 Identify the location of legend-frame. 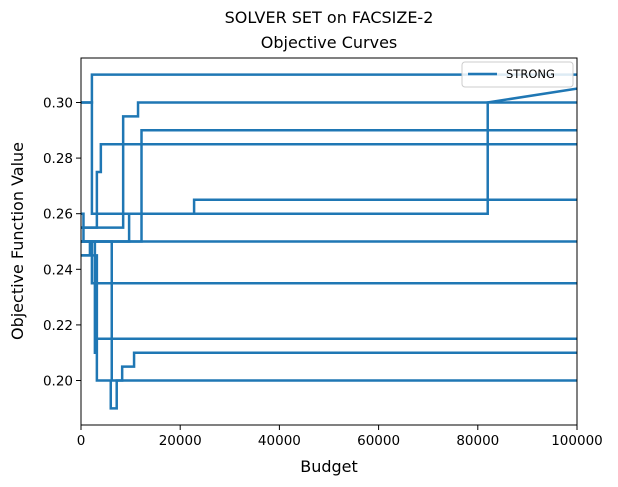
(517, 74).